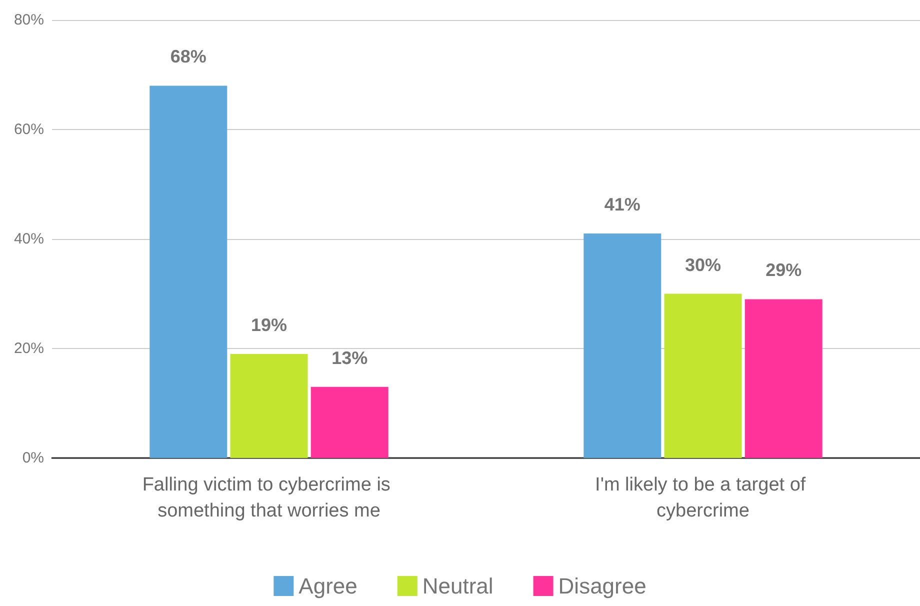 Image resolution: width=920 pixels, height=606 pixels. Describe the element at coordinates (784, 270) in the screenshot. I see `data-label: 29%` at that location.